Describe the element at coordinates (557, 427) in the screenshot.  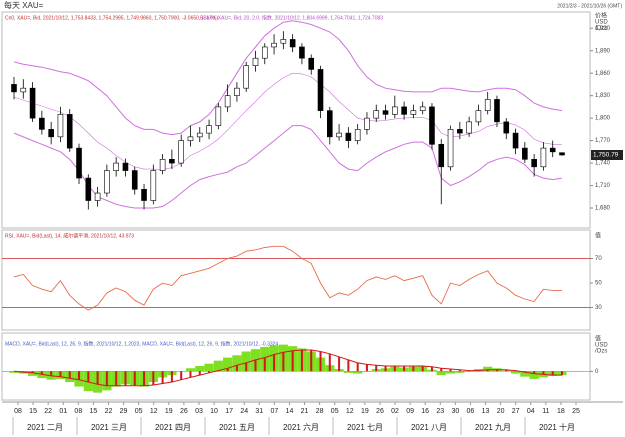
I see `month-label: 2021 十月` at that location.